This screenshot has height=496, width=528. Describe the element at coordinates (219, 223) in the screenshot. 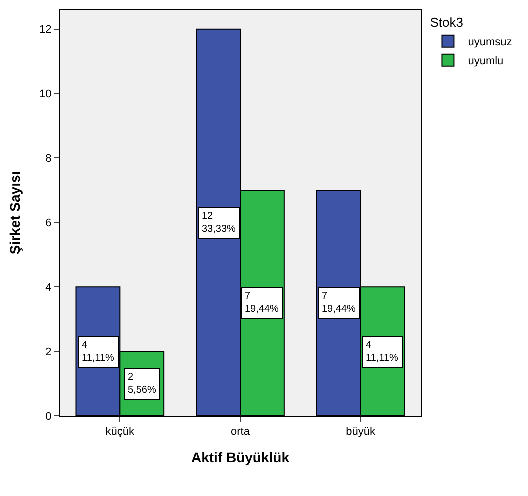

I see `data-label: 12 33,33%` at that location.